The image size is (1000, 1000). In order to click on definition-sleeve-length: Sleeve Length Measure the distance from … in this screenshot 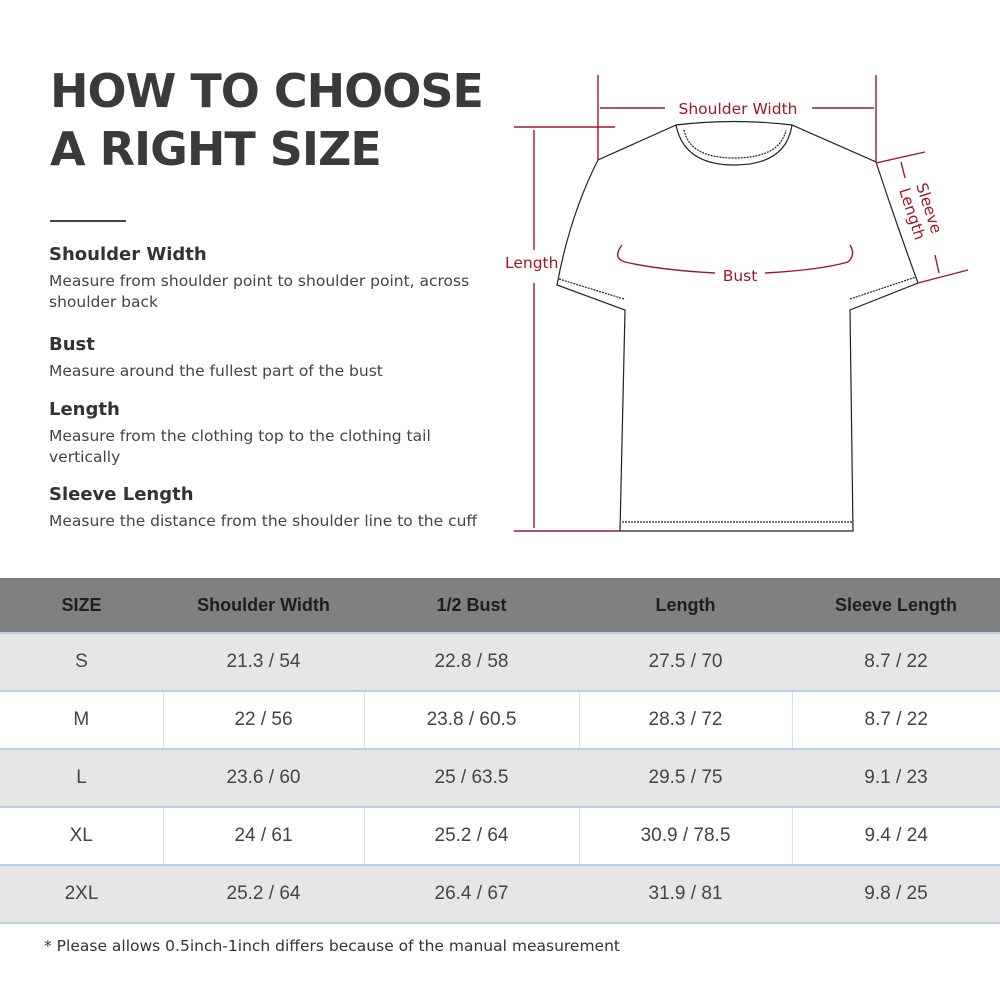, I will do `click(284, 508)`.